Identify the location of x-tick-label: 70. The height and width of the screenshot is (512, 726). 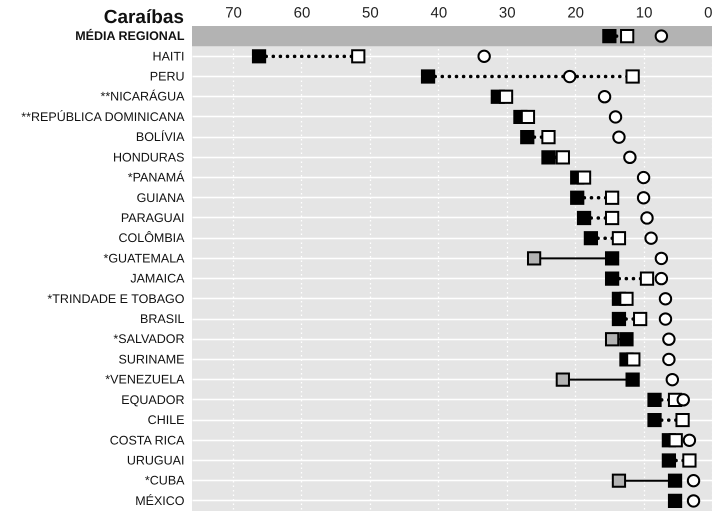
(233, 13).